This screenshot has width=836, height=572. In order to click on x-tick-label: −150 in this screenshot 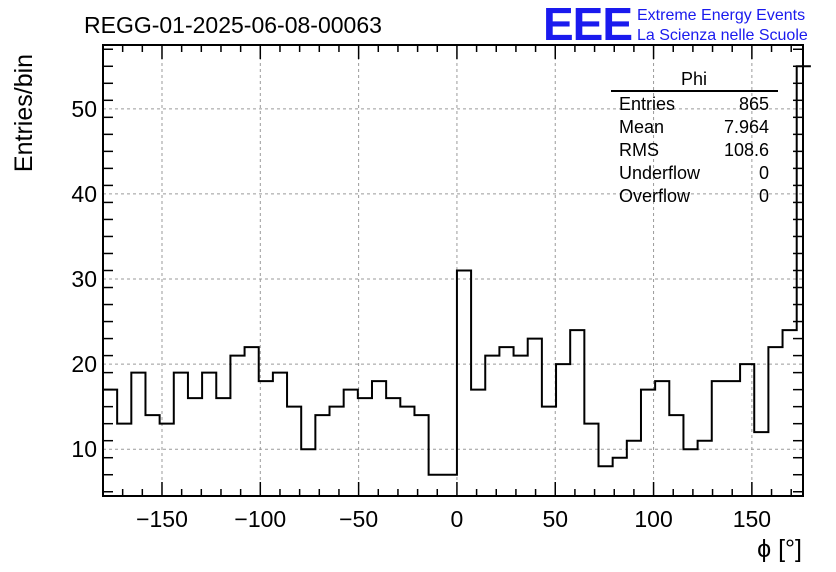, I will do `click(162, 519)`.